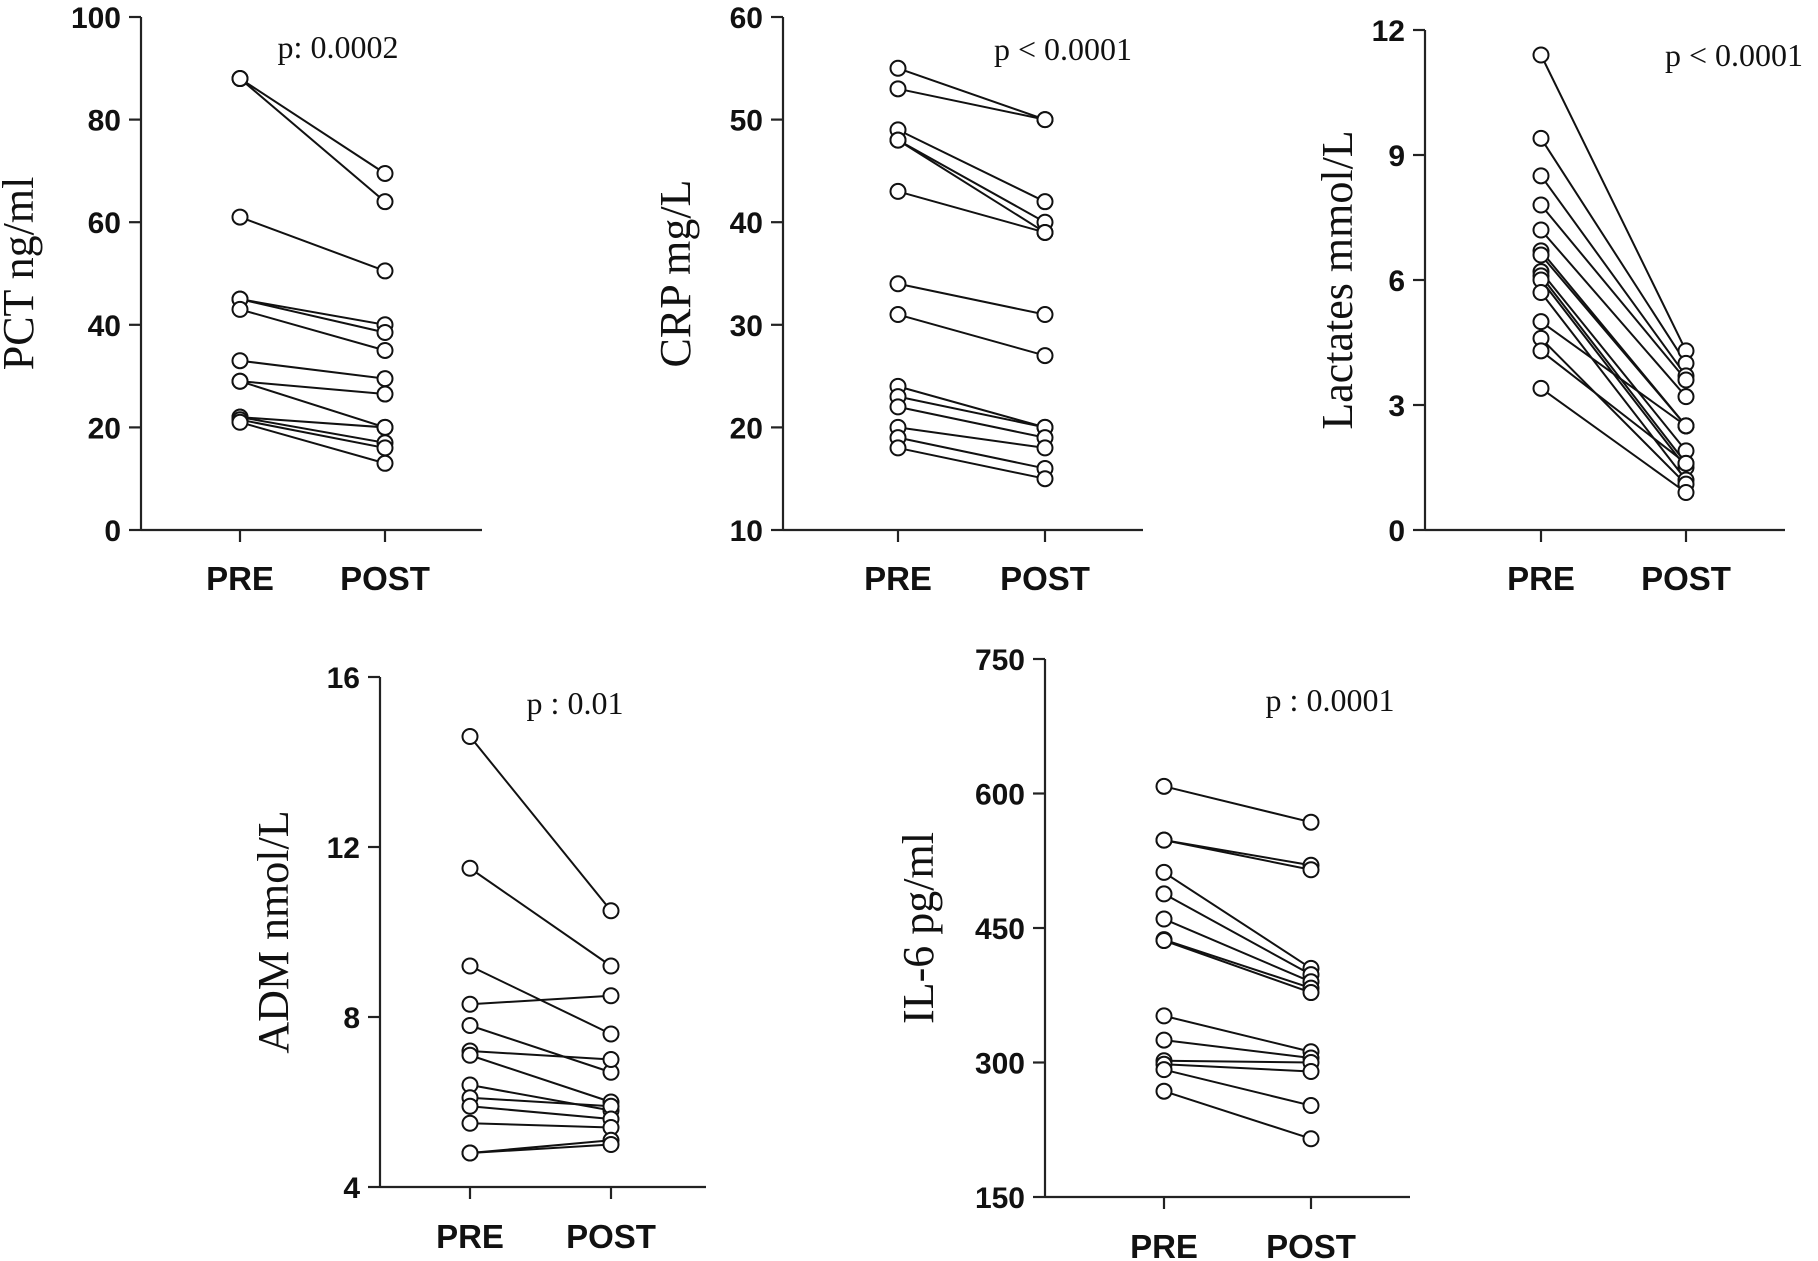 The width and height of the screenshot is (1818, 1261). Describe the element at coordinates (746, 531) in the screenshot. I see `y-tick-label: 10` at that location.